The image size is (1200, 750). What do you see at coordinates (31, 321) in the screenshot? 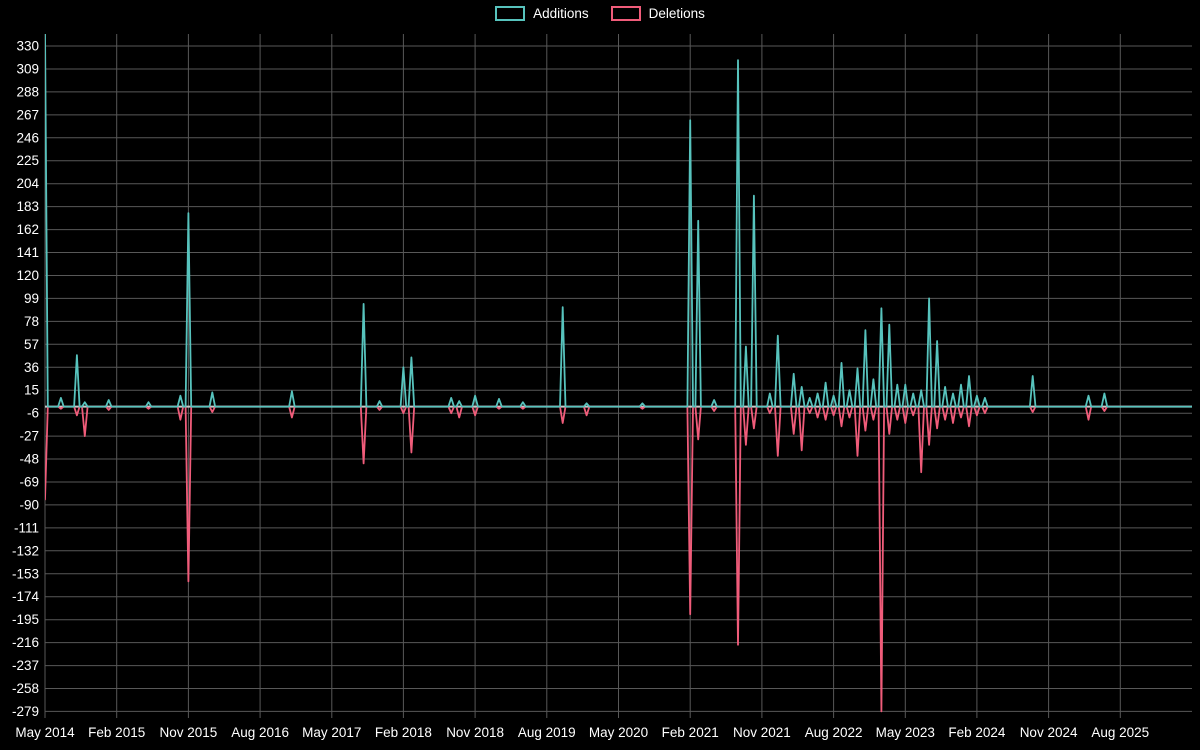
I see `svg-text: 78` at bounding box center [31, 321].